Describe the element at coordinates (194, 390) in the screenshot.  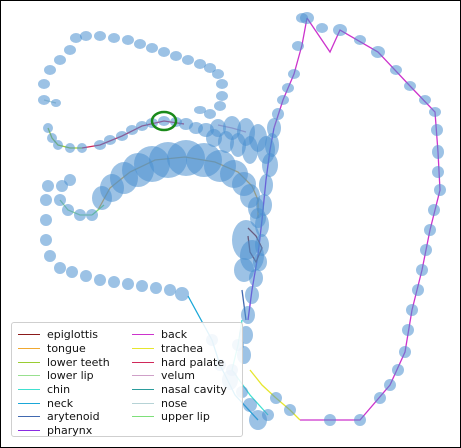
I see `legend-label: nasal cavity` at that location.